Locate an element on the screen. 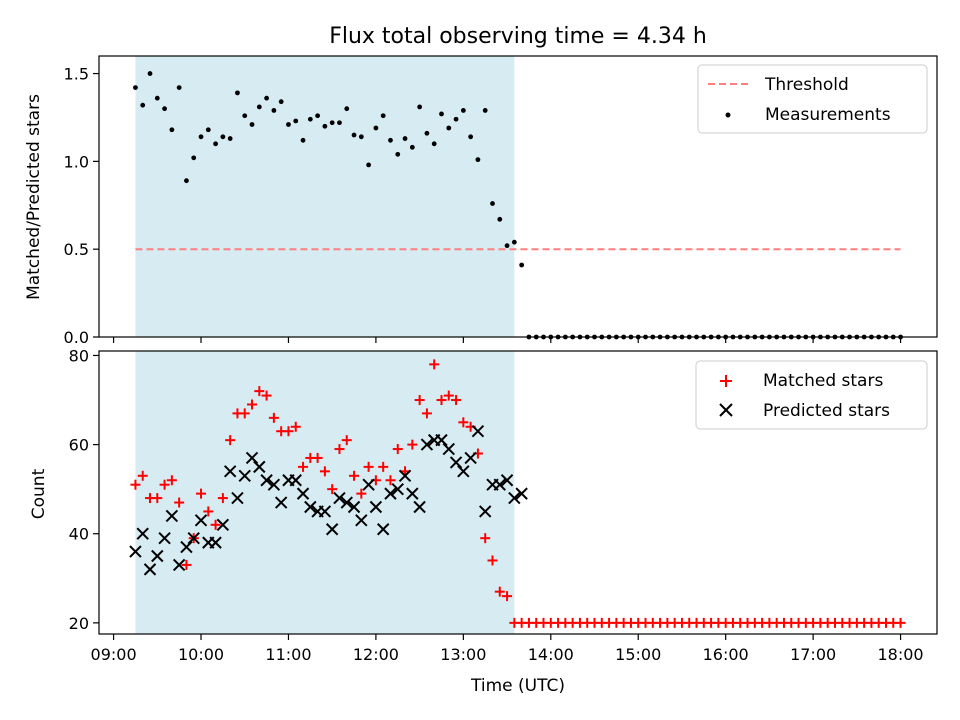  legend-threshold-label: Threshold is located at coordinates (806, 85).